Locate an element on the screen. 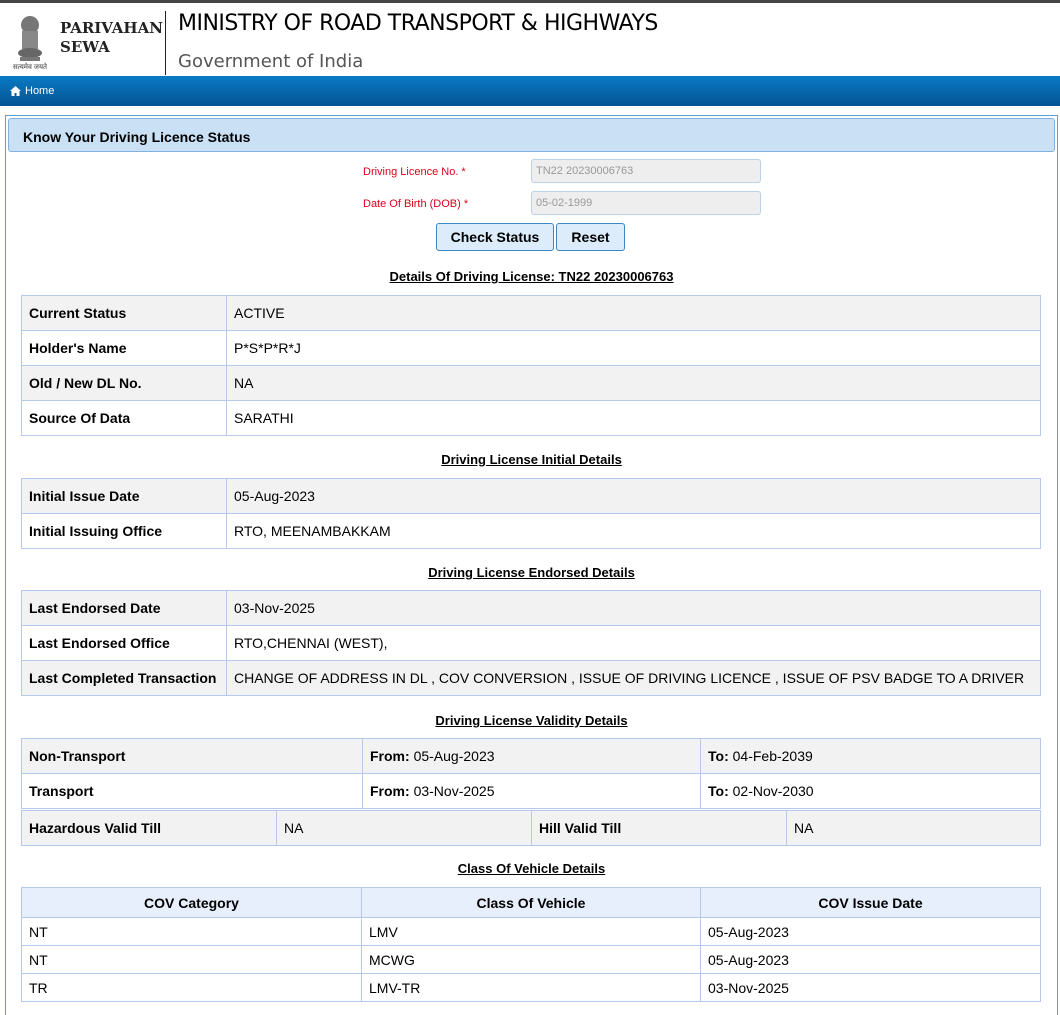  national-emblem-logo: सत्यमेव जयते is located at coordinates (30, 43).